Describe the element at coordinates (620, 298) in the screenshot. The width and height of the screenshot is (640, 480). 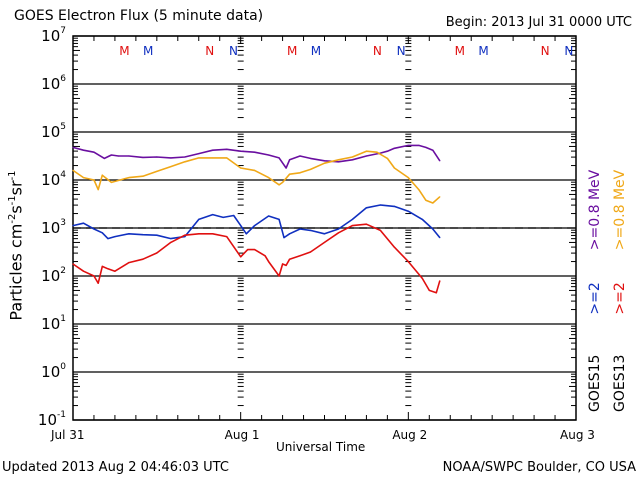
I see `legend-goes13-2mev: >=2` at that location.